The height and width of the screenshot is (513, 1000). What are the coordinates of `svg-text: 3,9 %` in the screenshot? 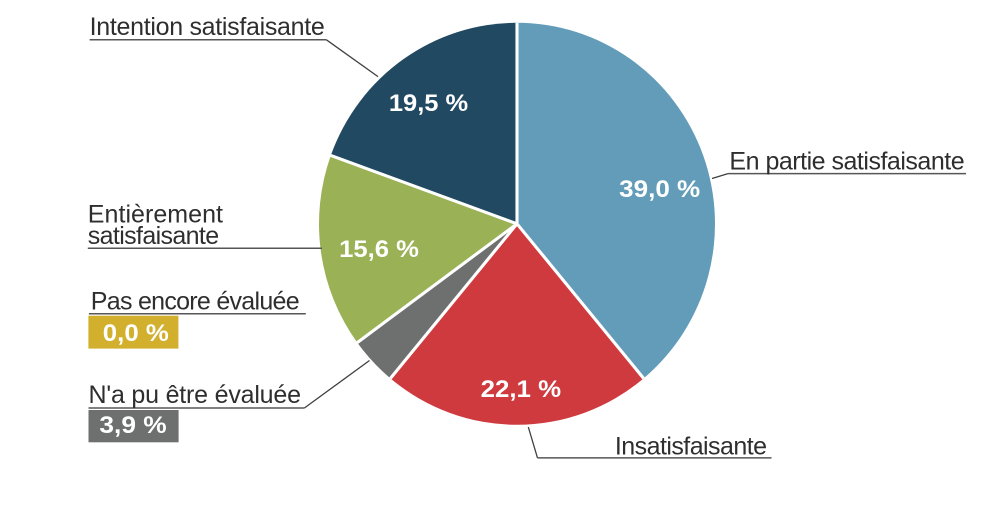 It's located at (133, 425).